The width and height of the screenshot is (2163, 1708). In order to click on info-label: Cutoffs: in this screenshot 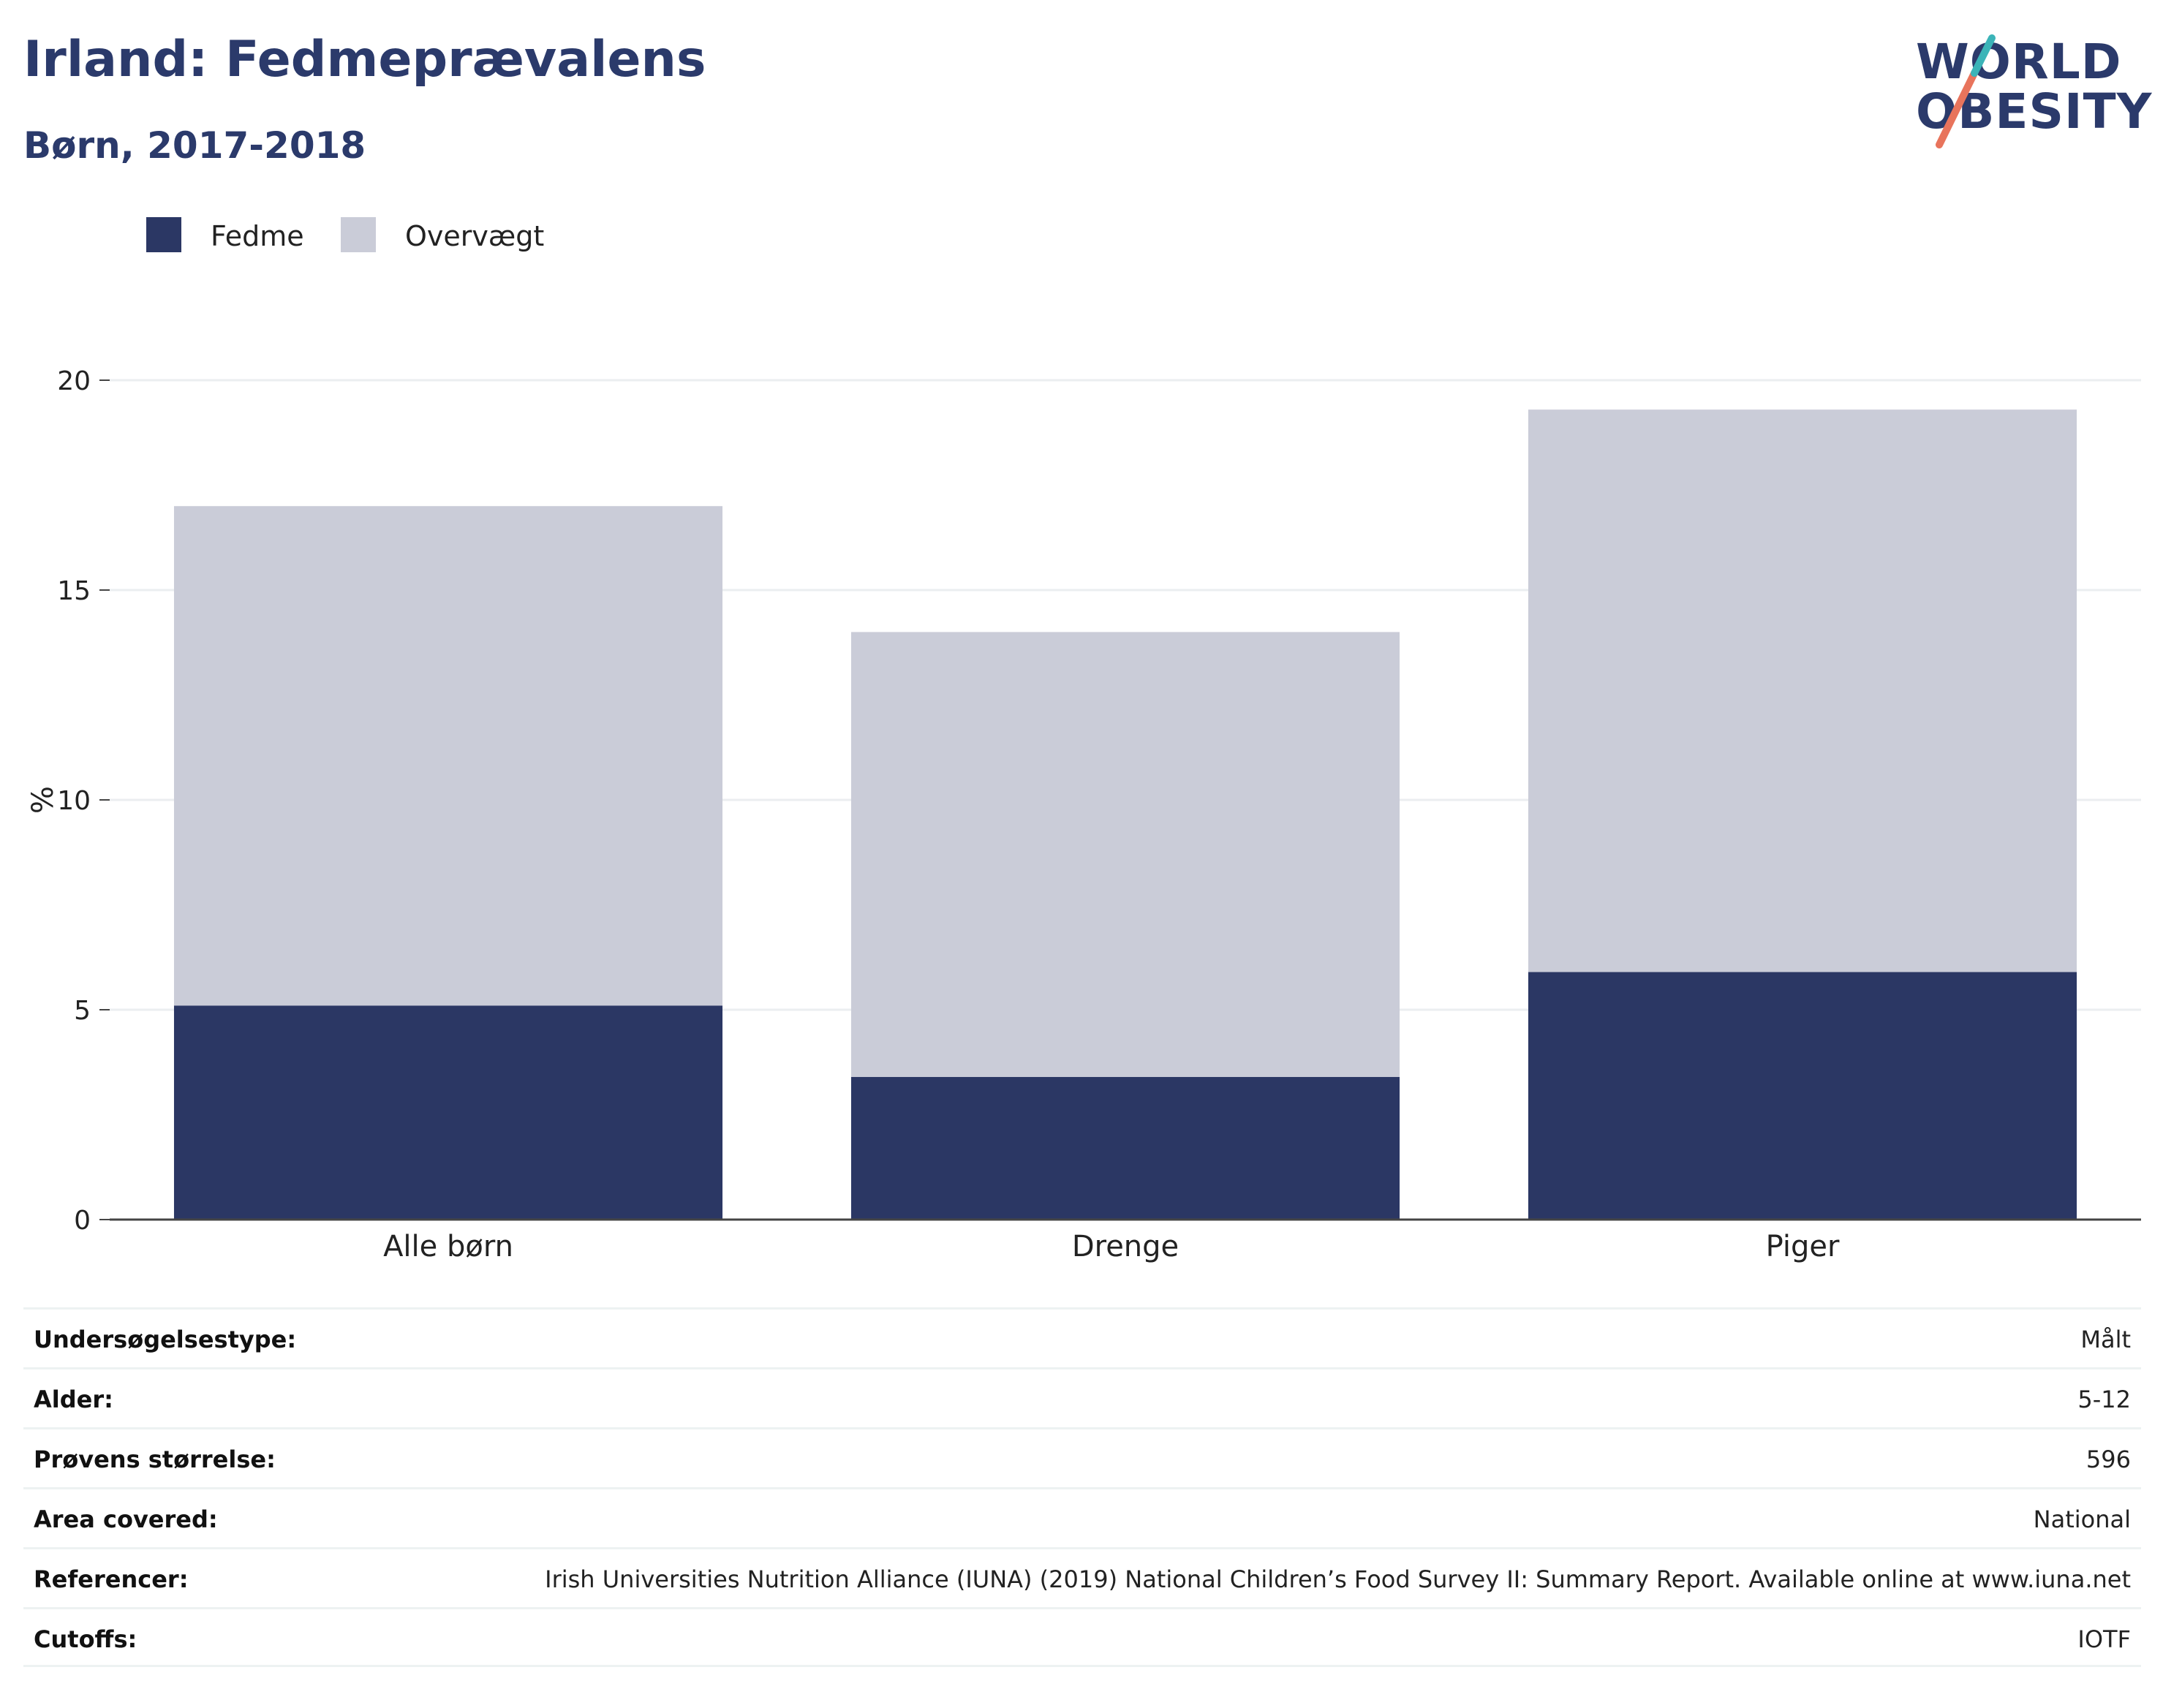, I will do `click(85, 1639)`.